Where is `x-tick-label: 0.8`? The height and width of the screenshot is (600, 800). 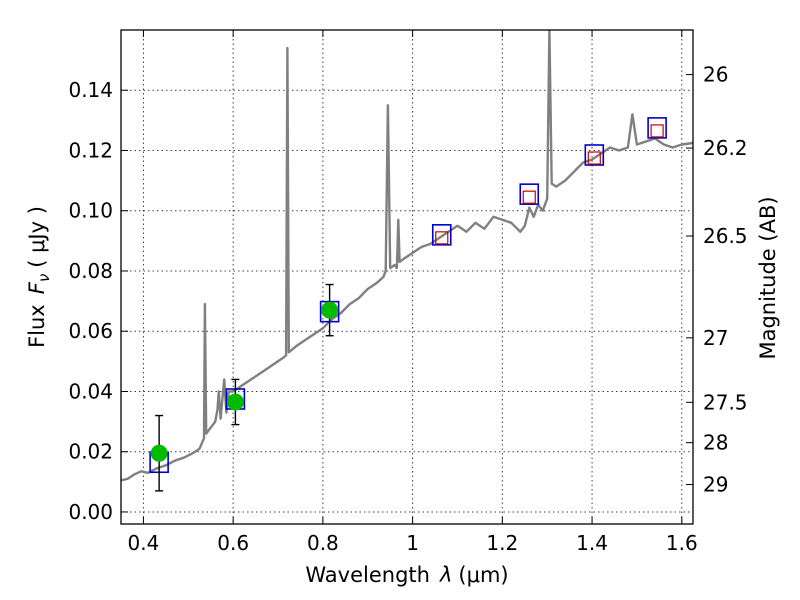 x-tick-label: 0.8 is located at coordinates (323, 543).